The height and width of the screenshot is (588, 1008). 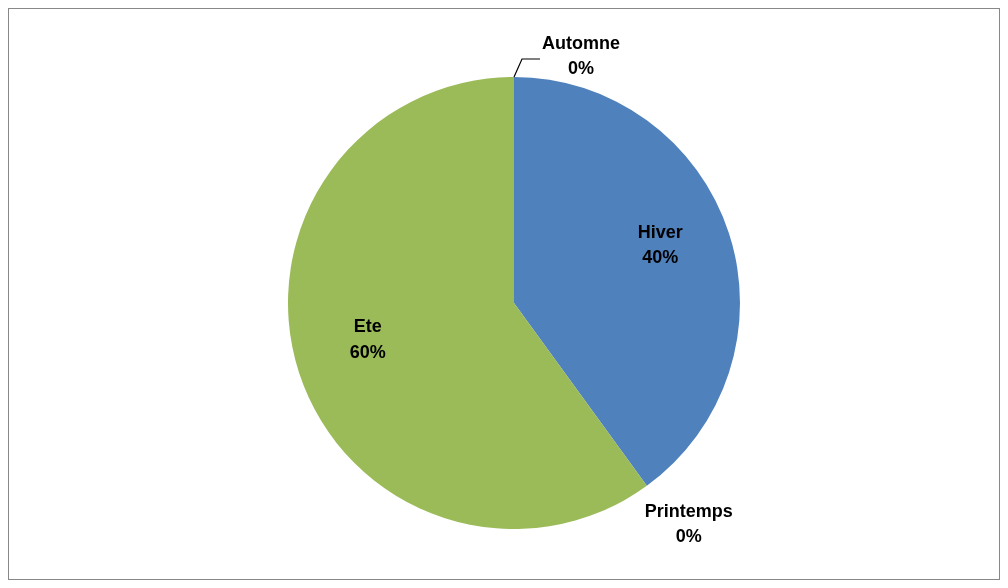 What do you see at coordinates (660, 231) in the screenshot?
I see `slice-label: Hiver` at bounding box center [660, 231].